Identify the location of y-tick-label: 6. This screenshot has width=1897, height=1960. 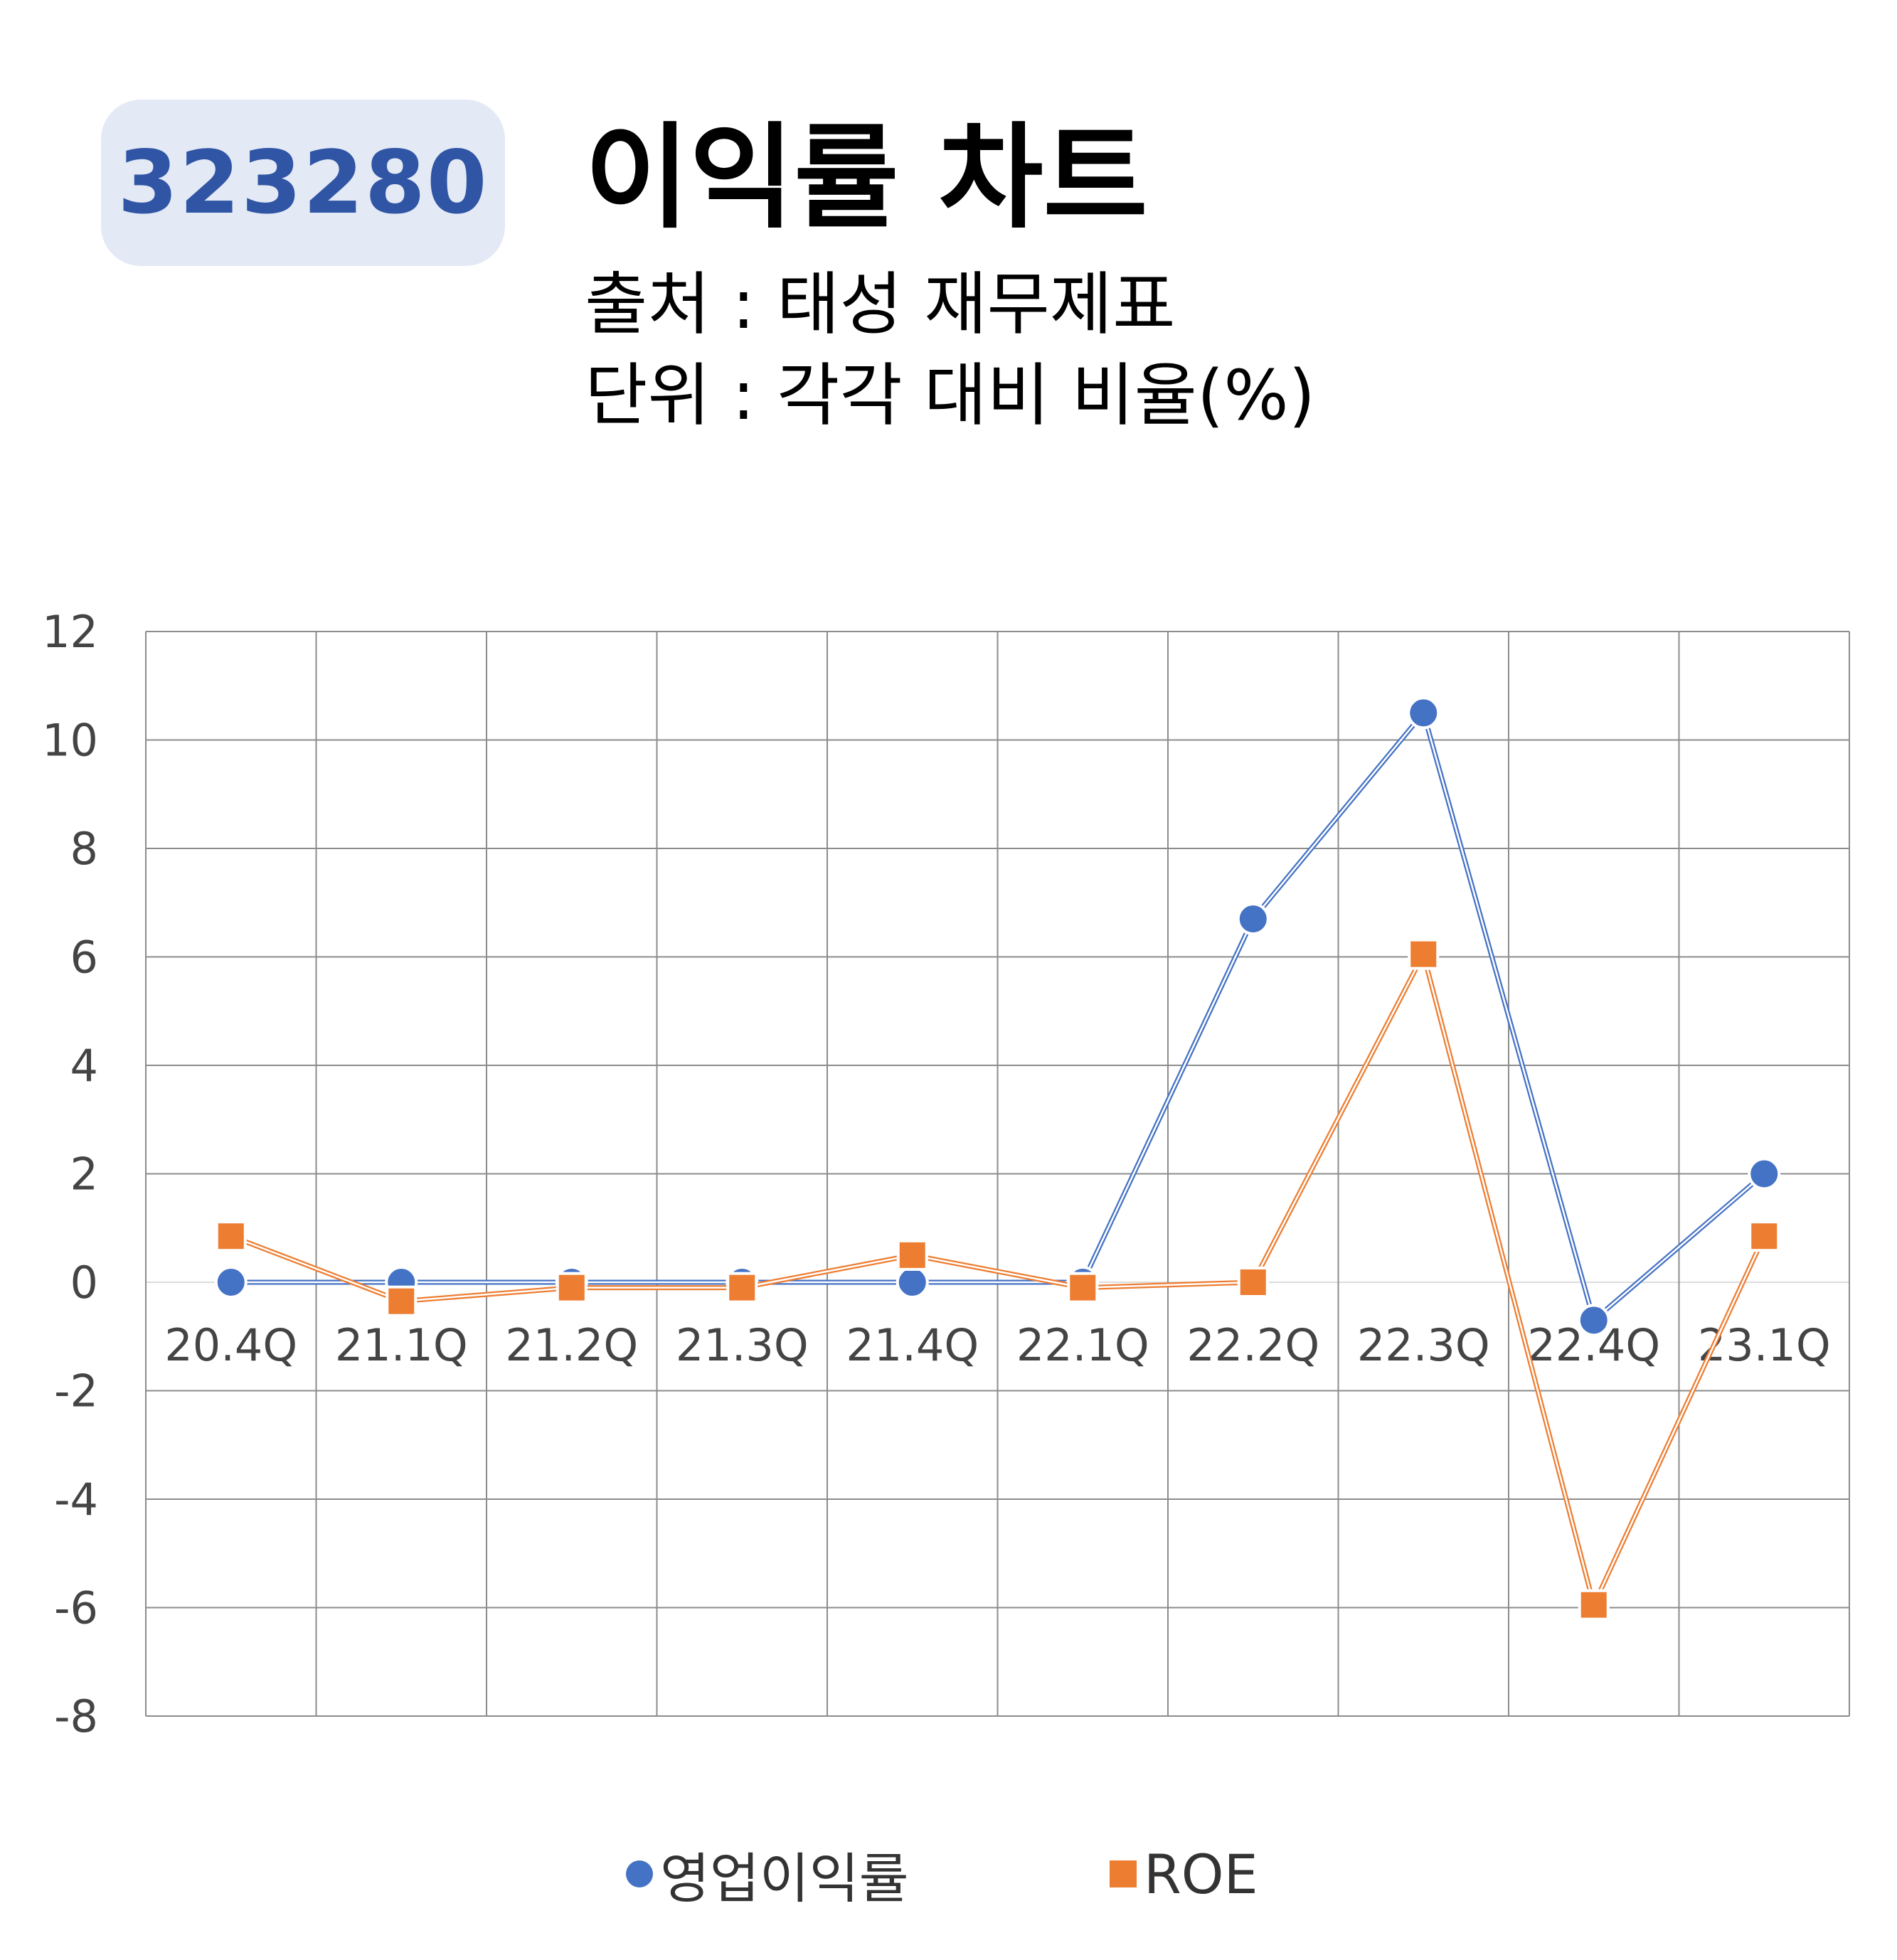
(84, 958).